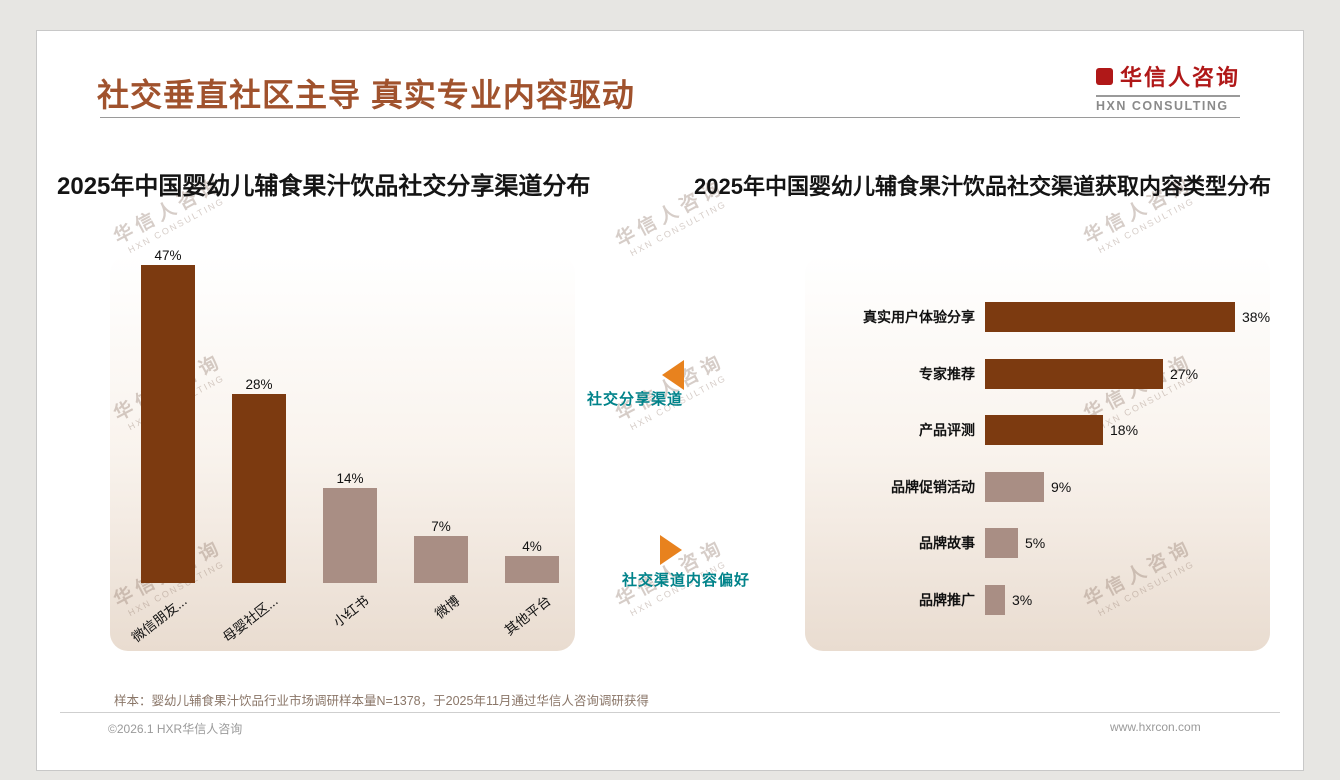 The image size is (1340, 780). What do you see at coordinates (933, 486) in the screenshot?
I see `bar-category-label: 品牌促销活动` at bounding box center [933, 486].